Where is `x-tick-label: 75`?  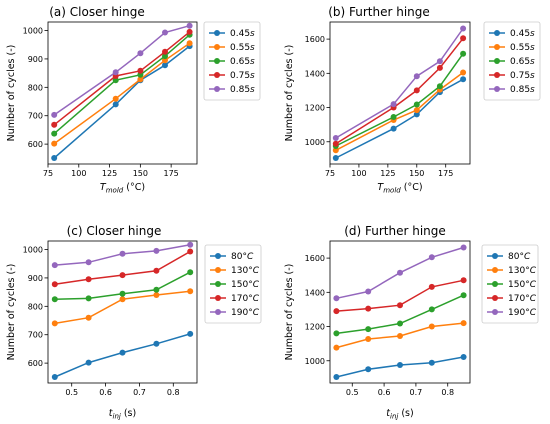 x-tick-label: 75 is located at coordinates (48, 173).